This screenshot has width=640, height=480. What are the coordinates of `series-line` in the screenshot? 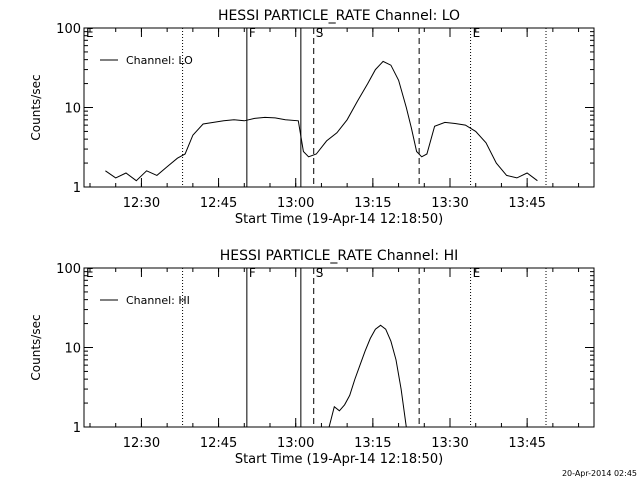 It's located at (367, 376).